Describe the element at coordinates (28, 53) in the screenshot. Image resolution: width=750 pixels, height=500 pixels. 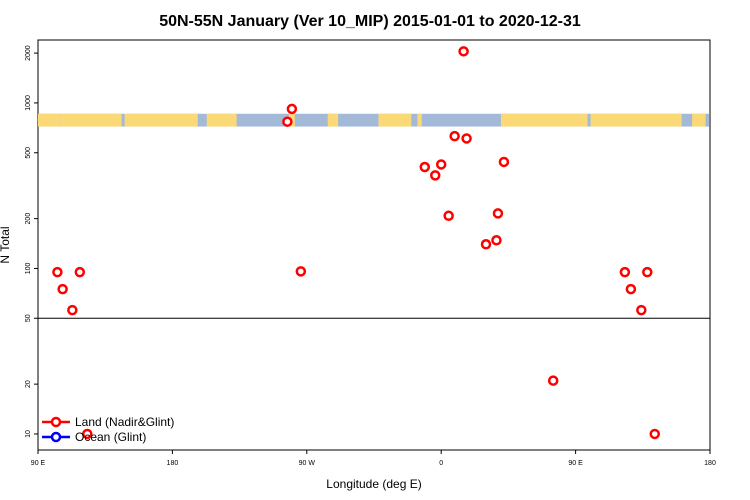
I see `y-tick-label: 2000` at that location.